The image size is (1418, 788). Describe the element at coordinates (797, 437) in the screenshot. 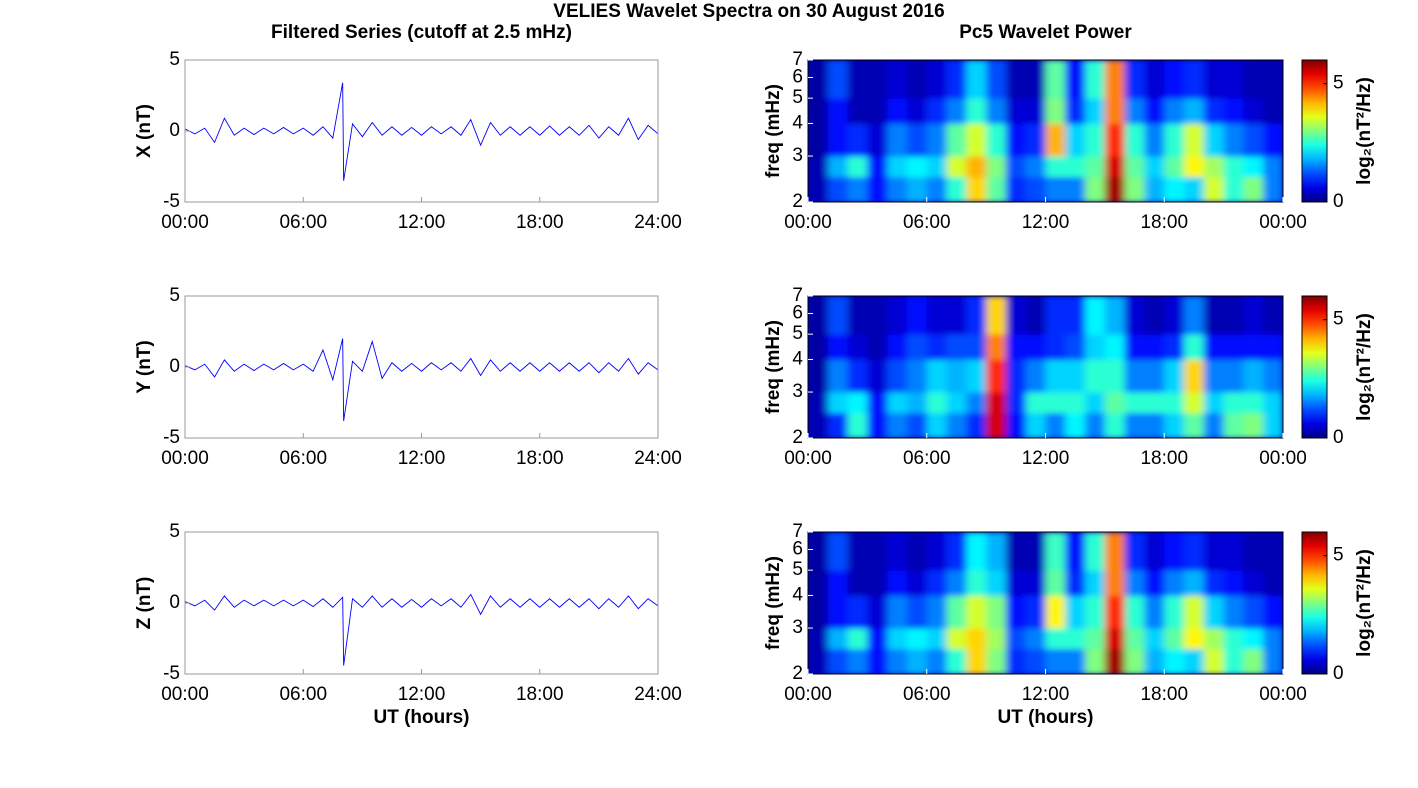

I see `y-tick-label: 2` at that location.